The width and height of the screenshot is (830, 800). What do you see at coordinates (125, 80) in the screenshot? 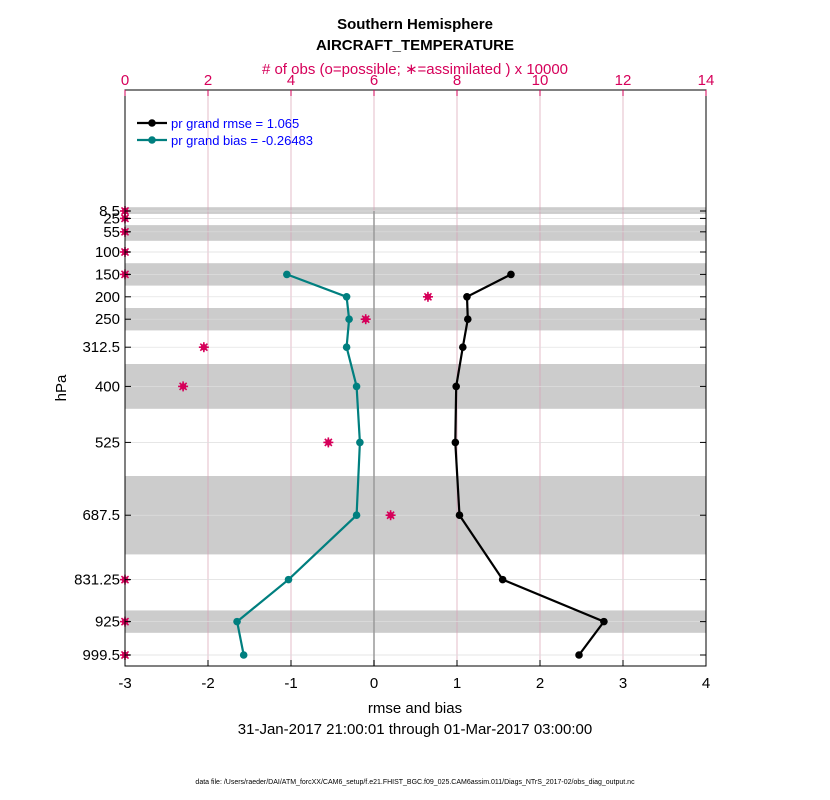
I see `top-tick-label: 0` at bounding box center [125, 80].